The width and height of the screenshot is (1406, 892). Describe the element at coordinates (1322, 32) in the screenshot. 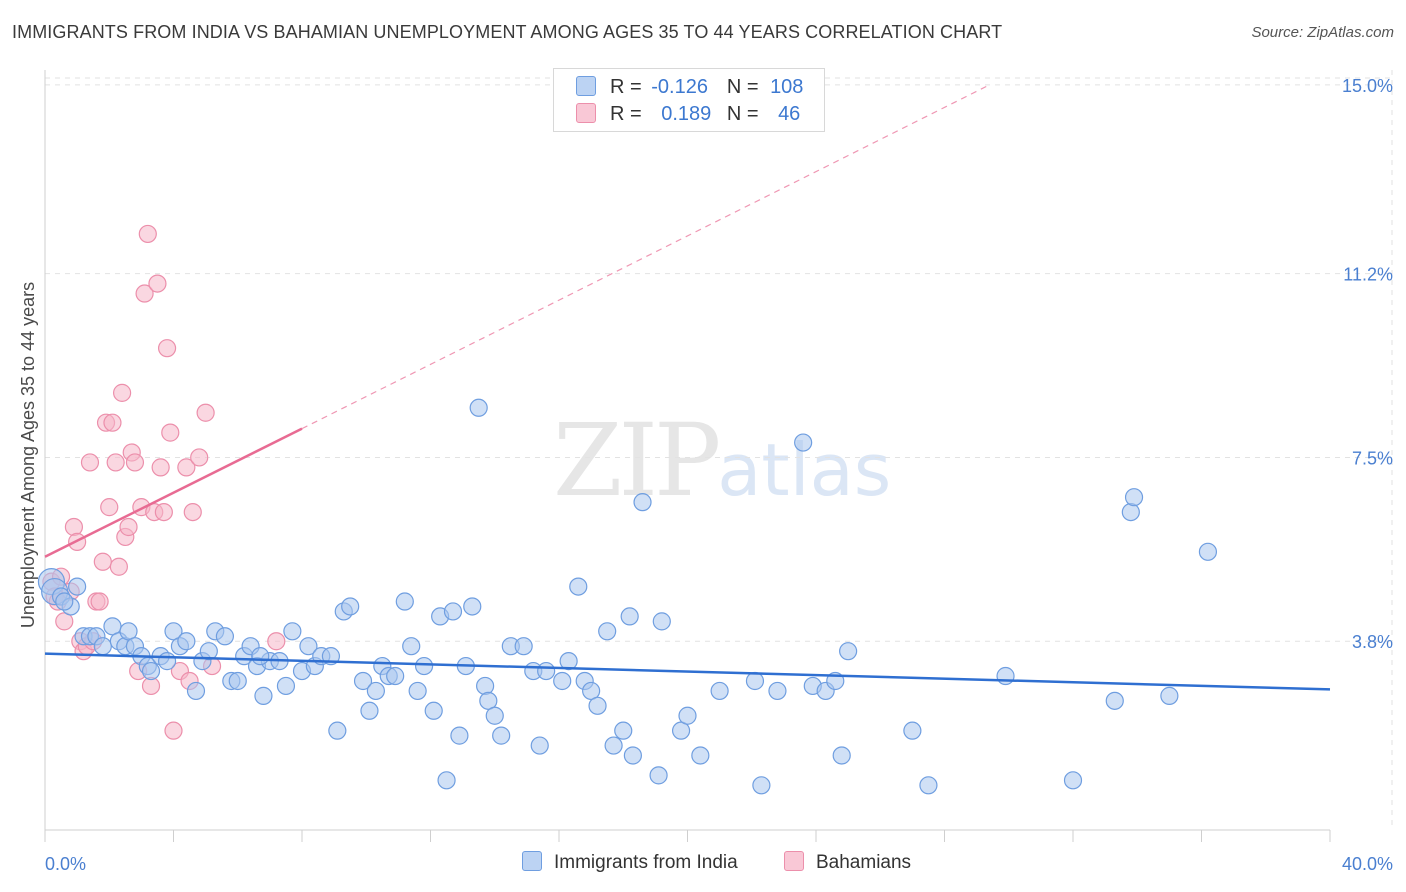

I see `source-credit: Source: ZipAtlas.com` at that location.